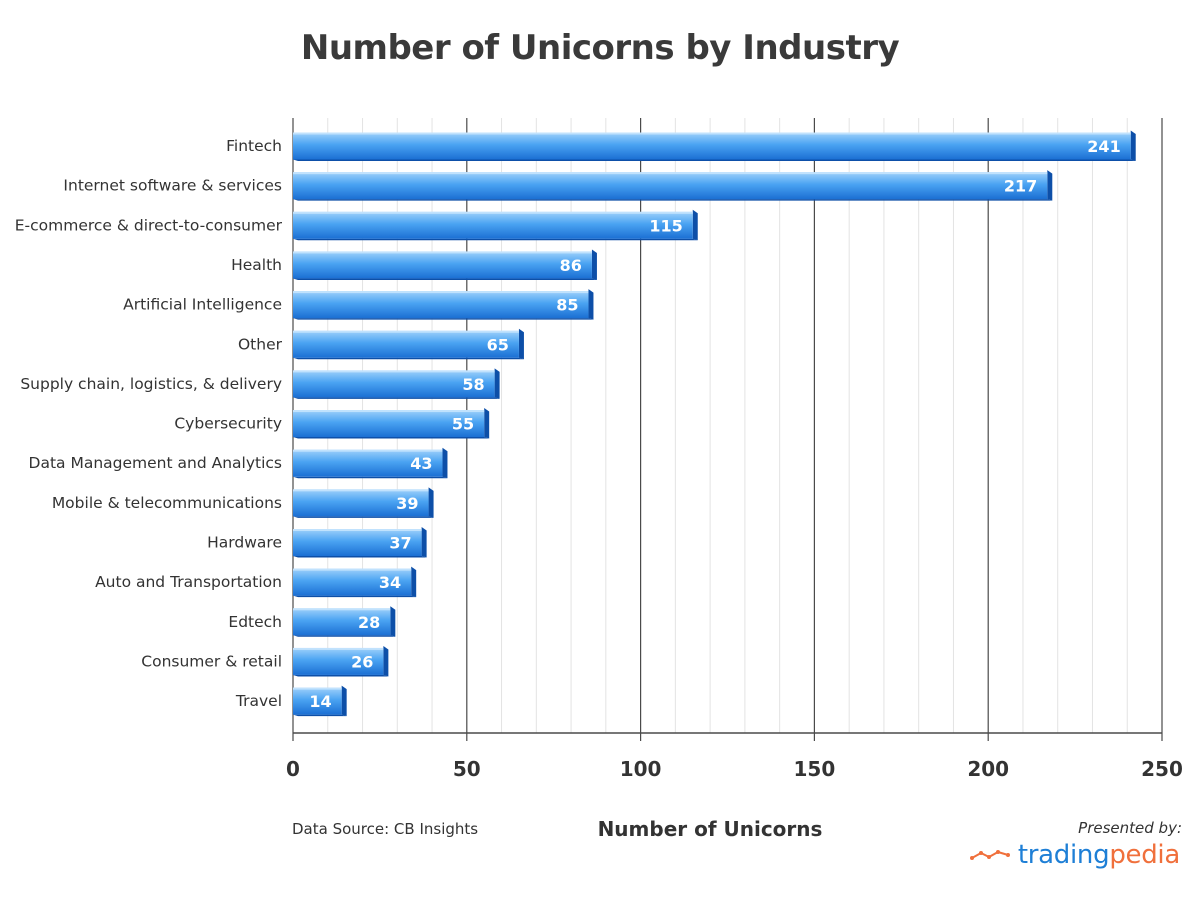 This screenshot has height=902, width=1200. I want to click on bar-value-label: 115, so click(665, 225).